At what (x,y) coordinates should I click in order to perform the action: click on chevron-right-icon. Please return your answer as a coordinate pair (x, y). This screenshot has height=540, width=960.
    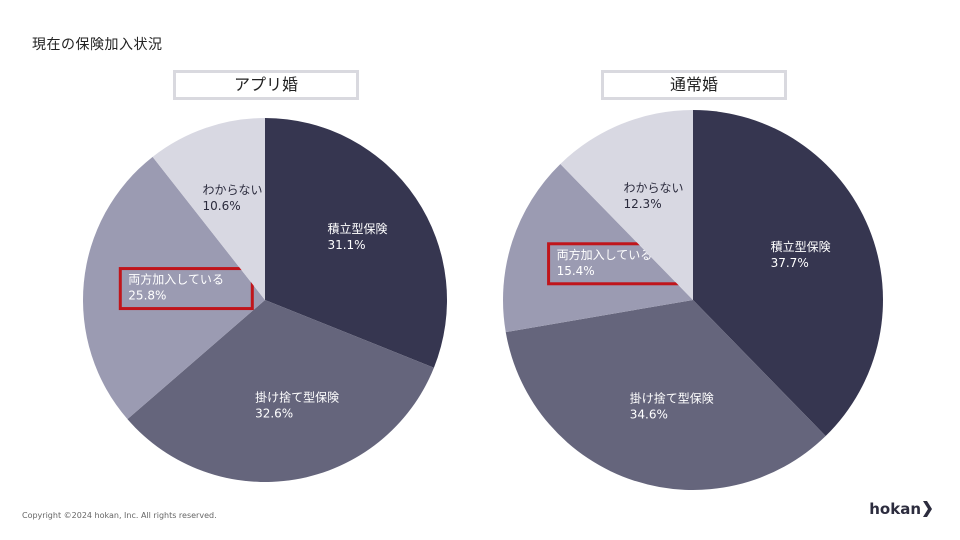
    Looking at the image, I should click on (927, 509).